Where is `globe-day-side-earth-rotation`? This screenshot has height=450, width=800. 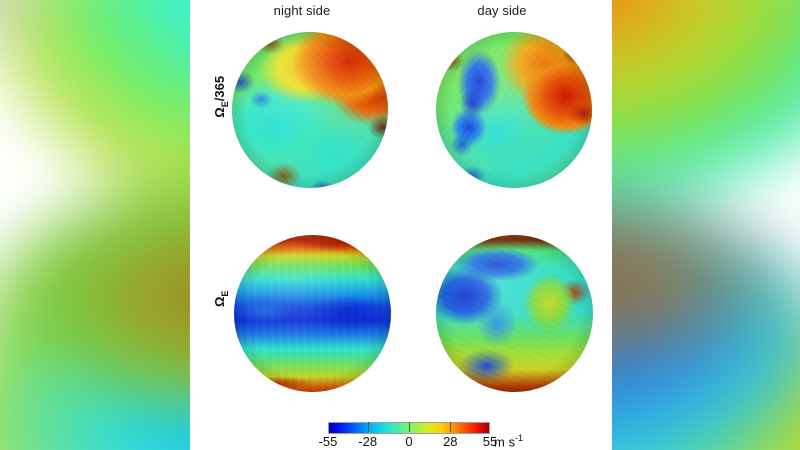 globe-day-side-earth-rotation is located at coordinates (514, 313).